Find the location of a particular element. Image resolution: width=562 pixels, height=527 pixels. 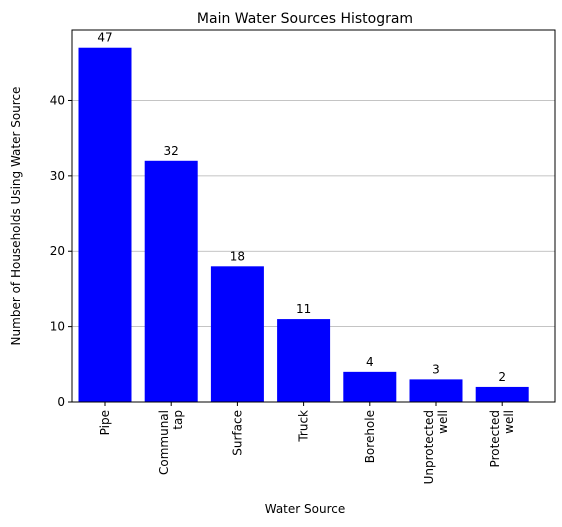

x-tick-label: Communaltap is located at coordinates (171, 442).